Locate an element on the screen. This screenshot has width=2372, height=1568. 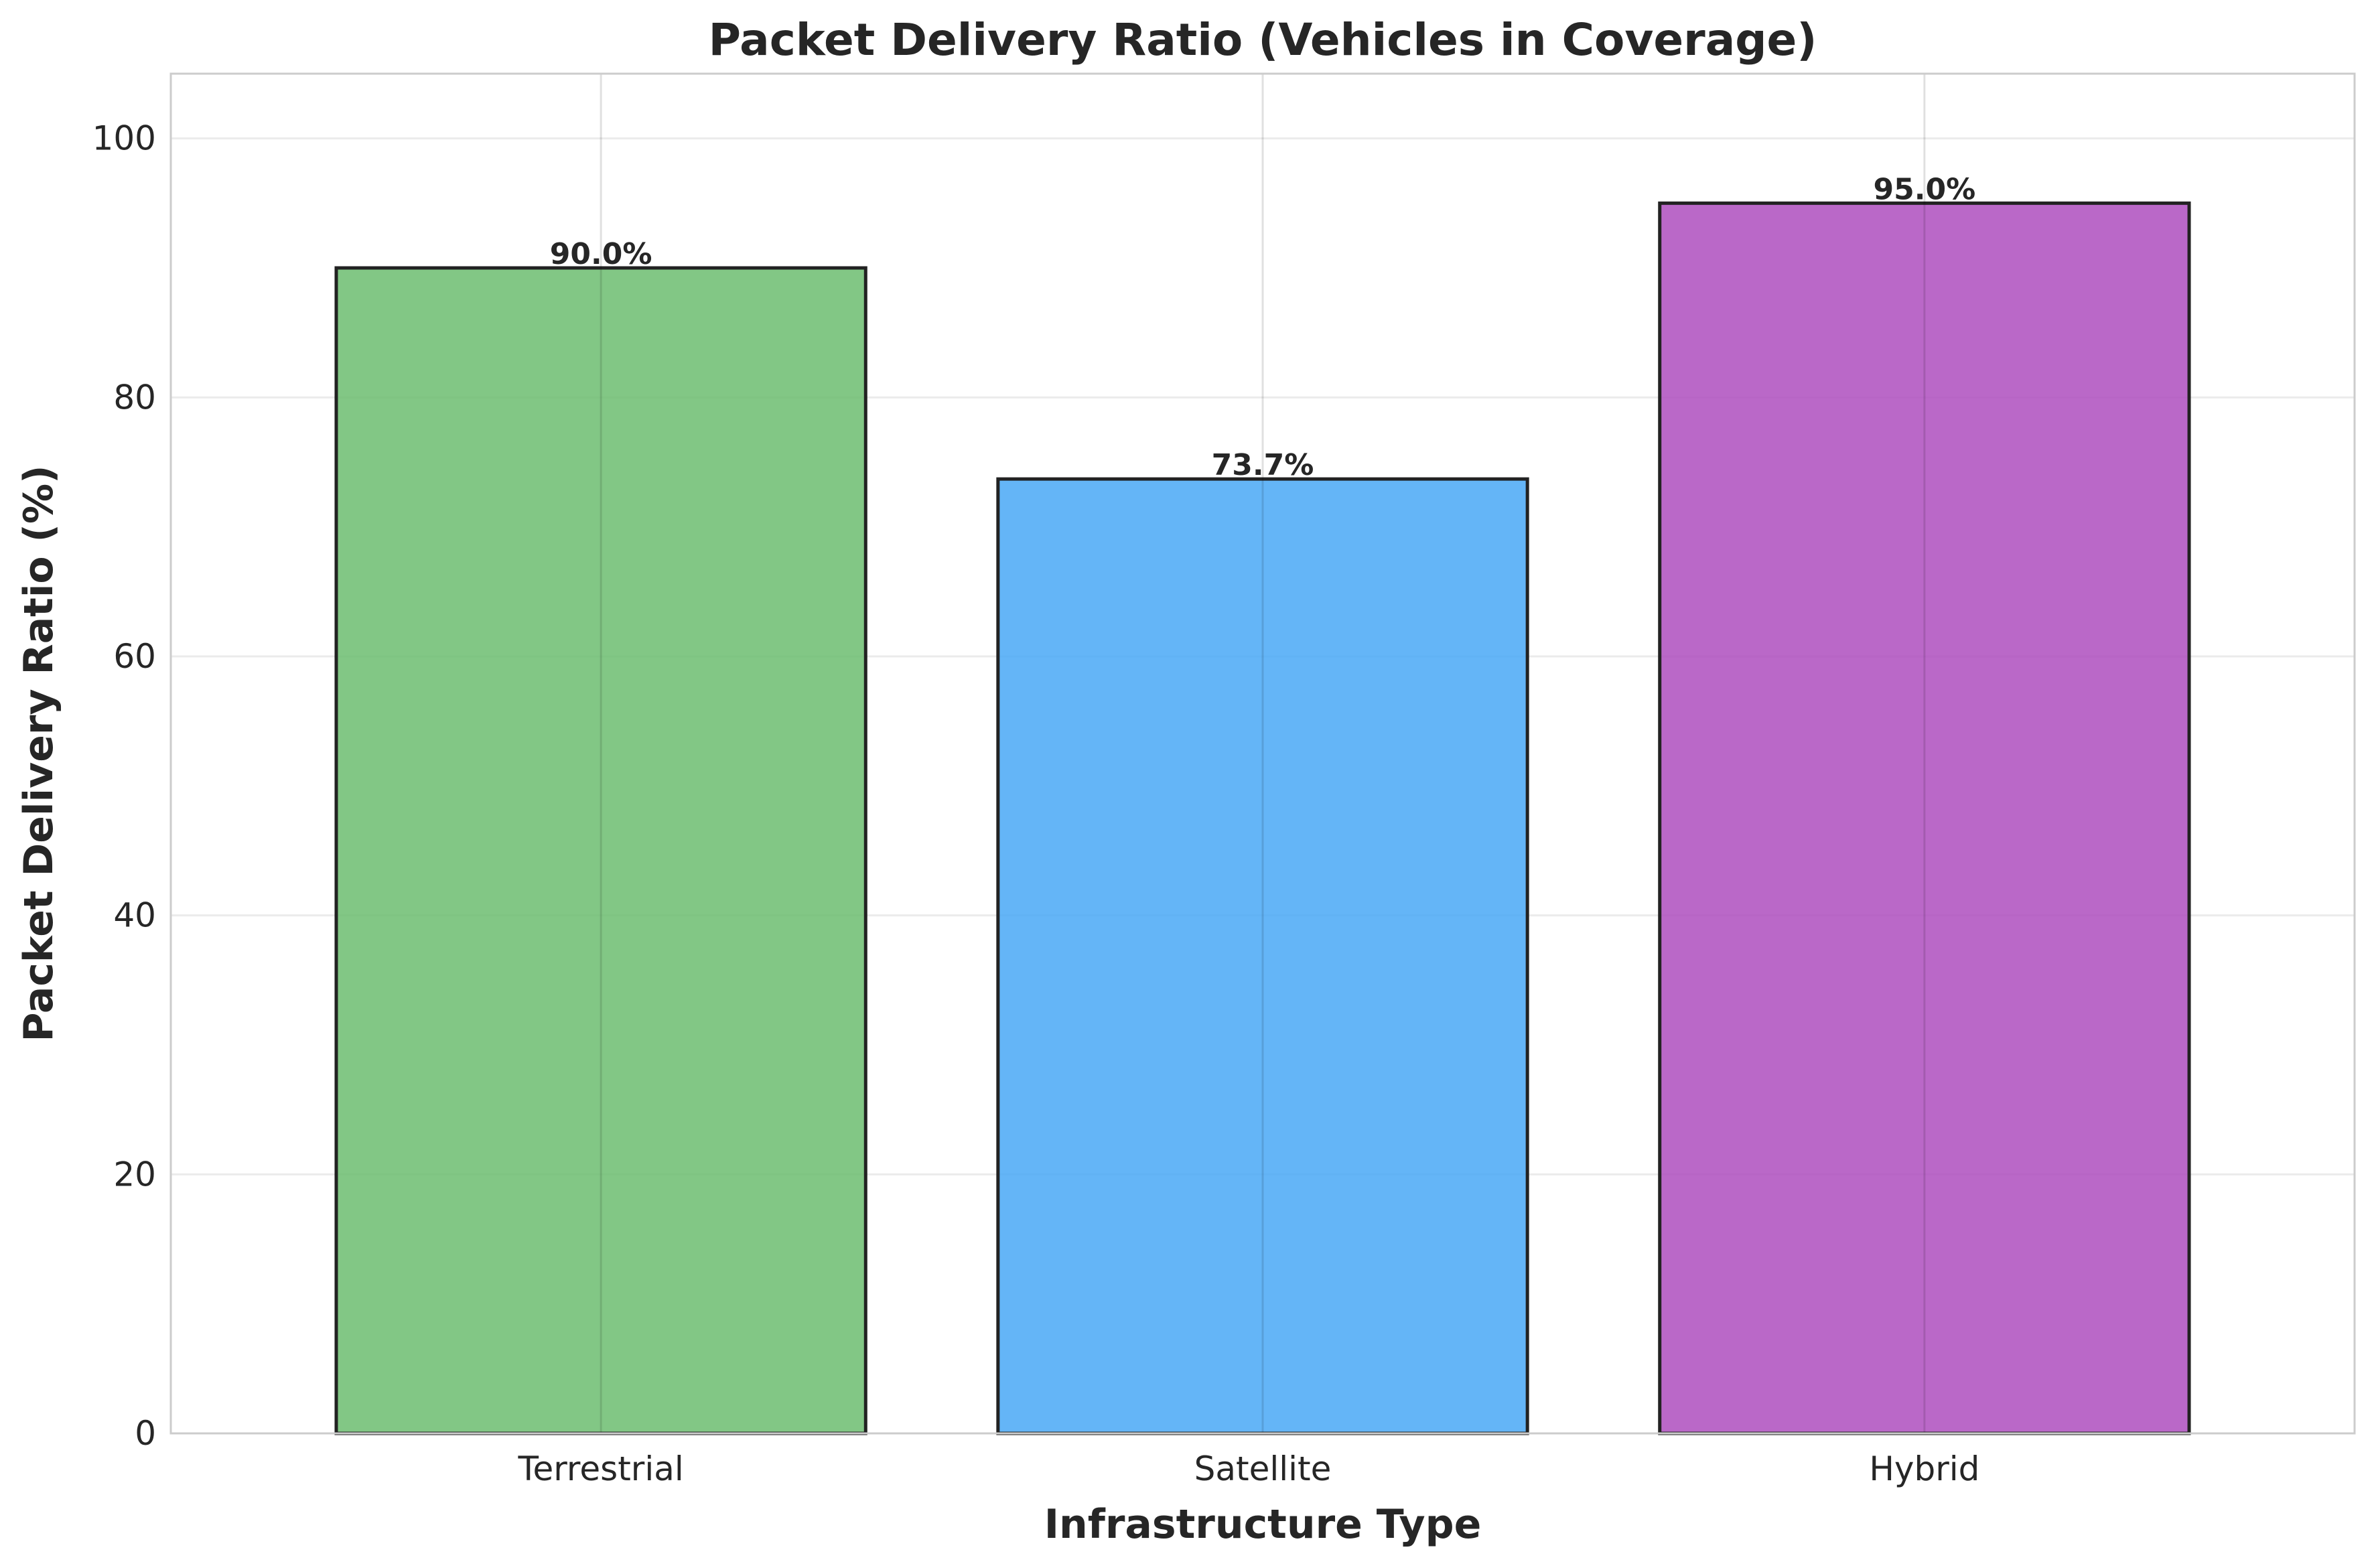
y-tick-label: 0 is located at coordinates (145, 1433).